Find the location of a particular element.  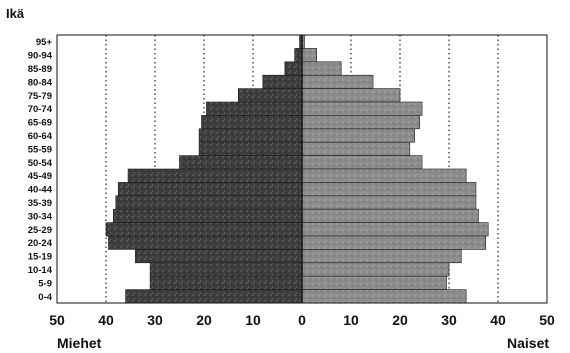

age-label-11: 40-44 is located at coordinates (40, 190).